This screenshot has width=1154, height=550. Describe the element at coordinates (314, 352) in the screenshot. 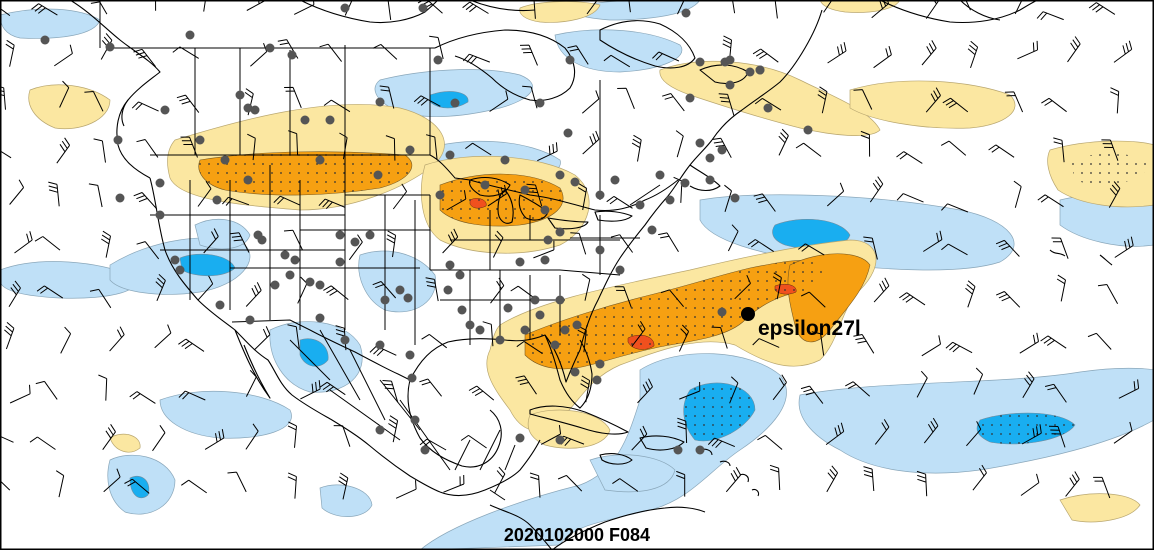

I see `strong-neg-anomaly` at that location.